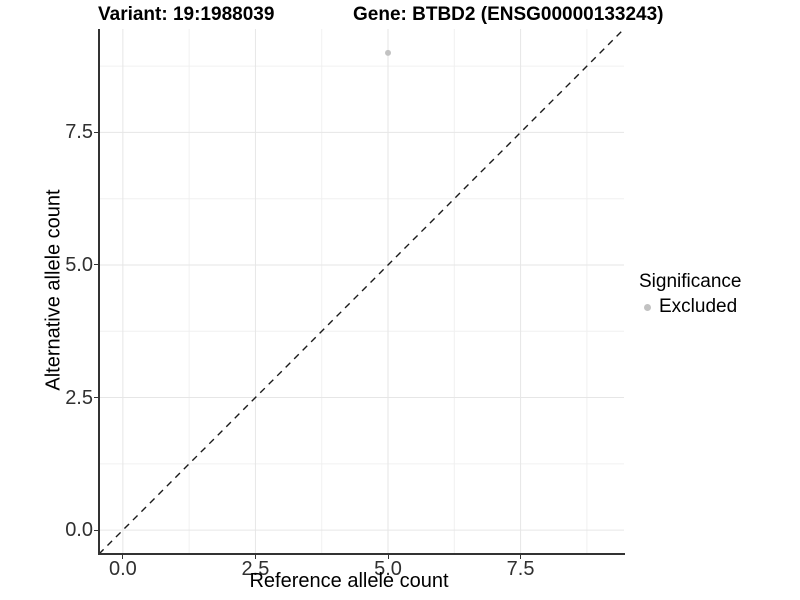  I want to click on legend-item-excluded: Excluded, so click(690, 307).